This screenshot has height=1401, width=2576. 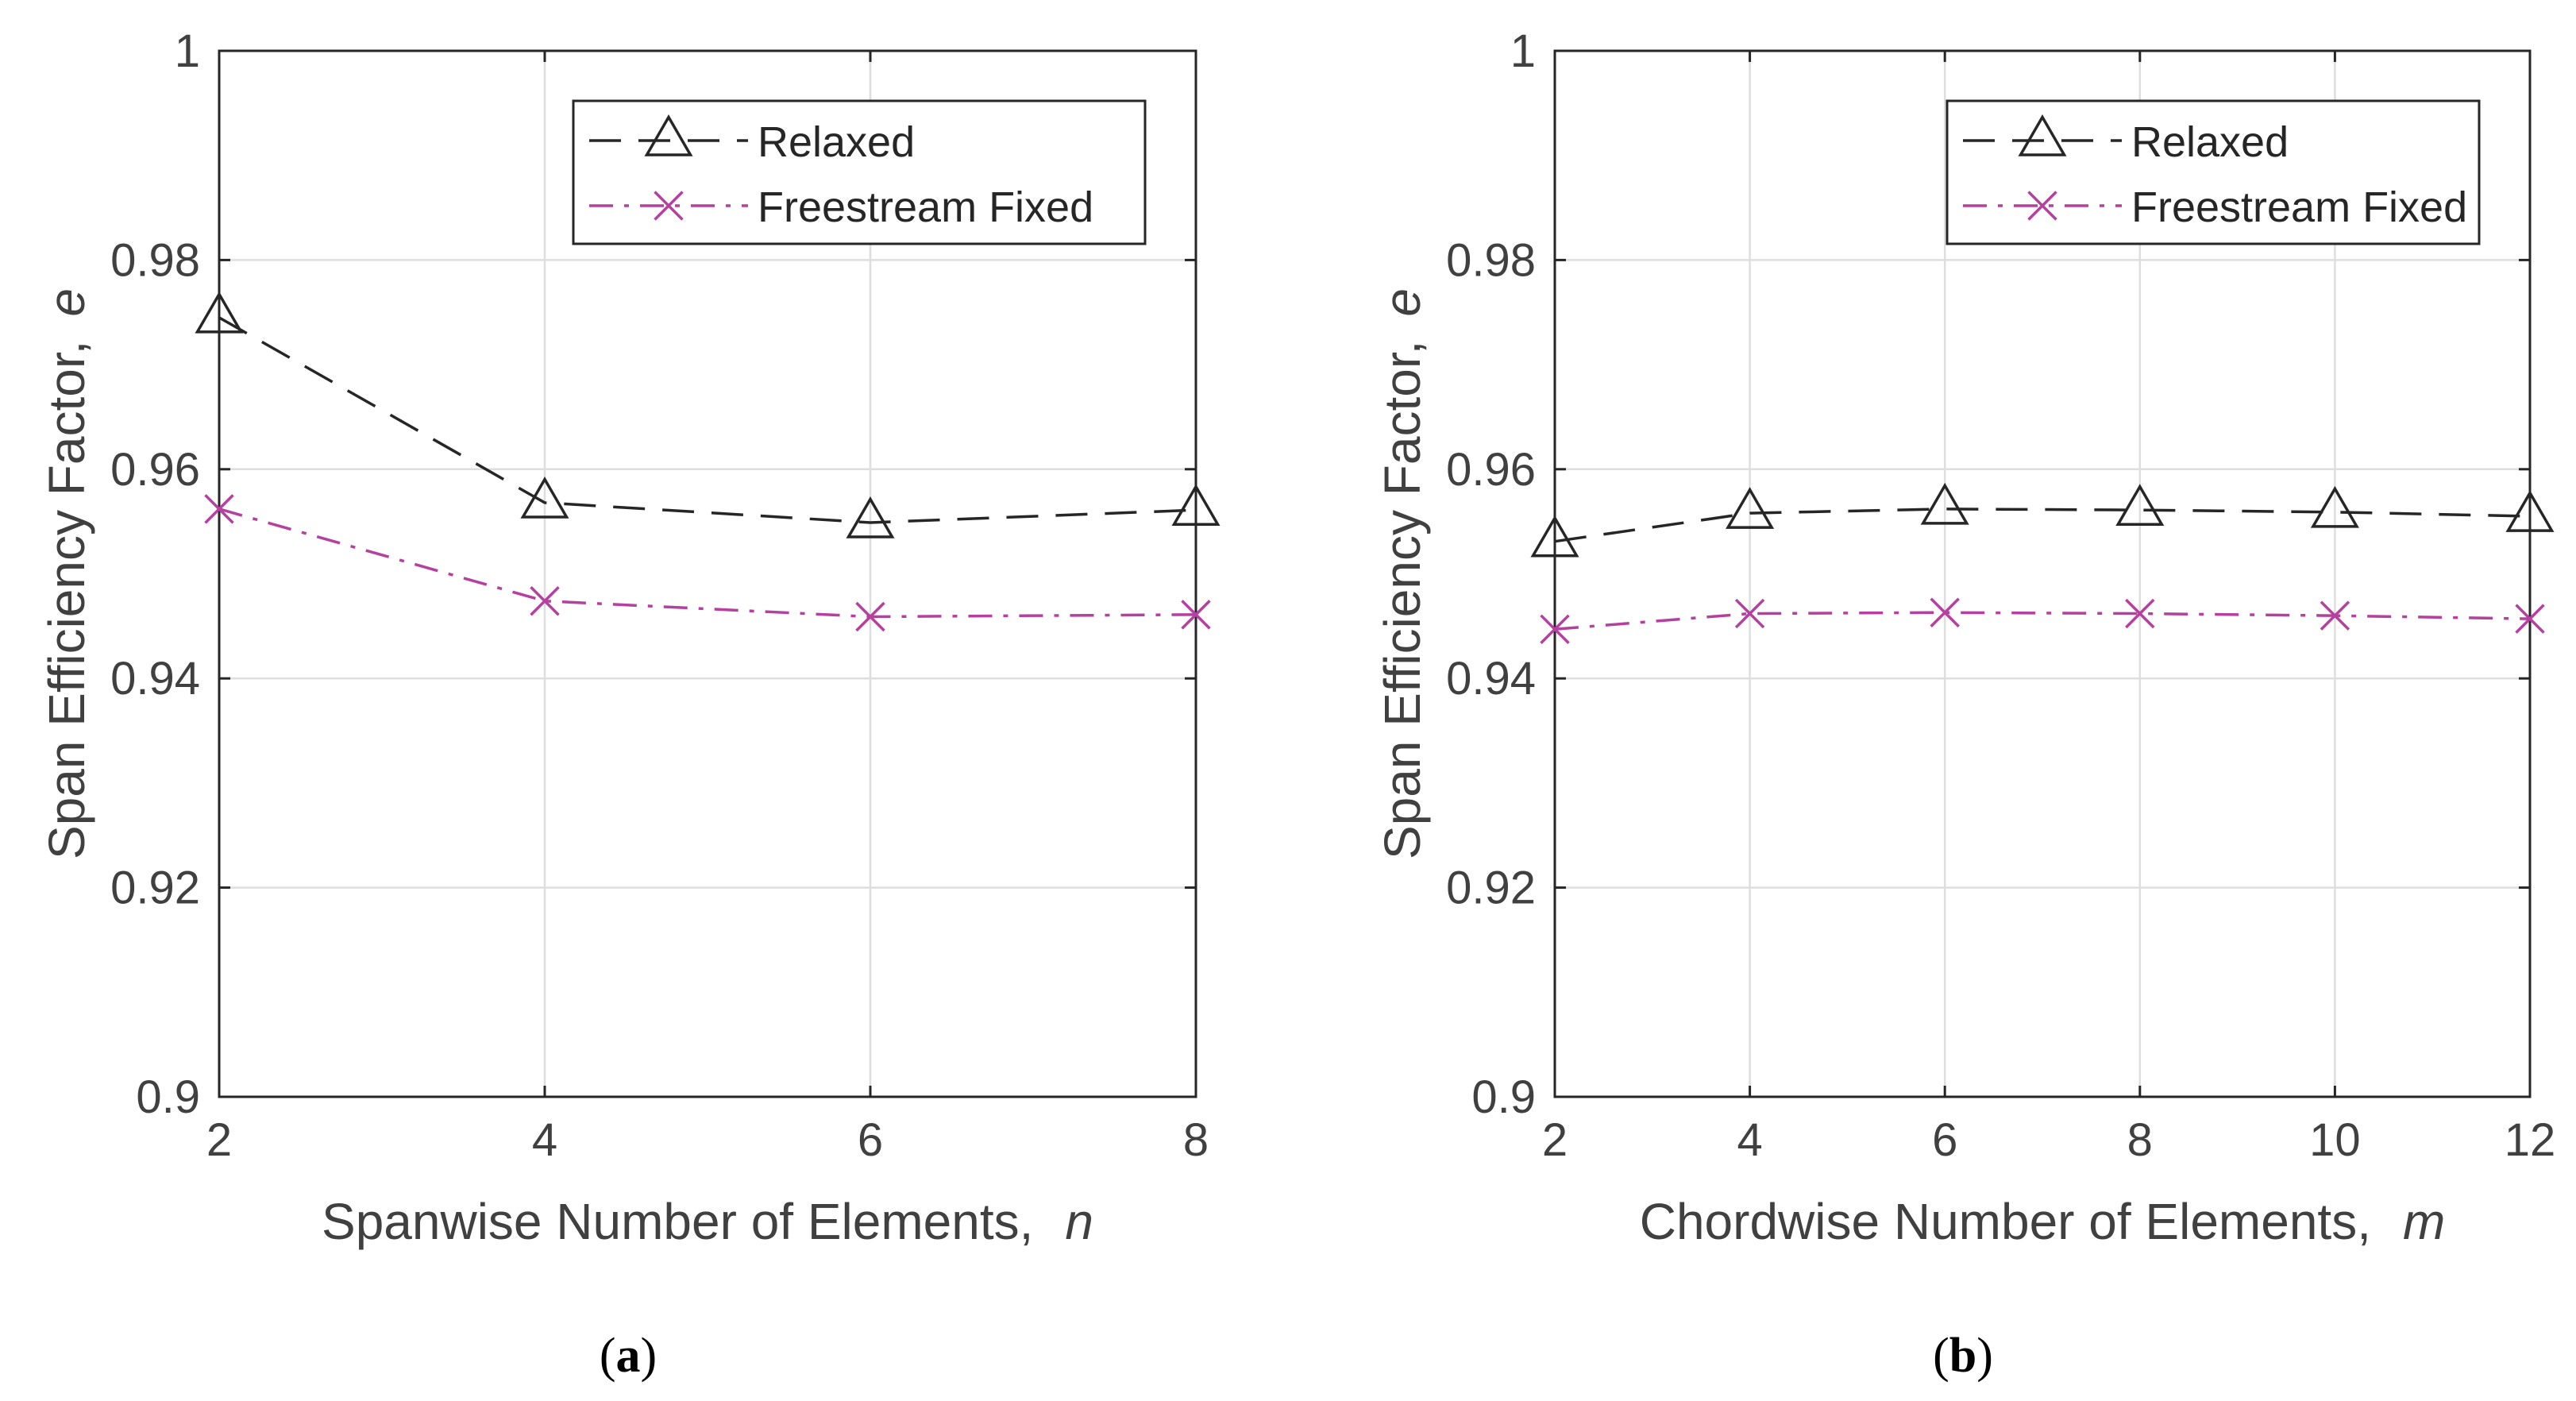 I want to click on panel-b-ytick-label-4: 0.98, so click(x=1491, y=260).